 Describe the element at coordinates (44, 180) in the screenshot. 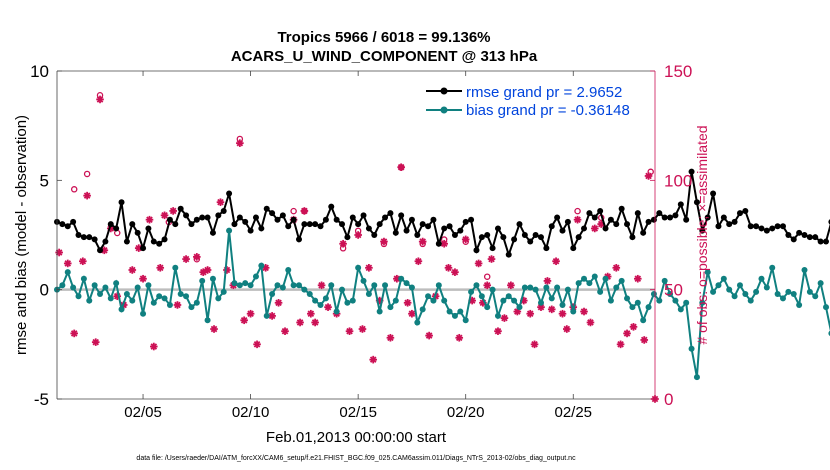

I see `y-left-tick-label: 5` at that location.